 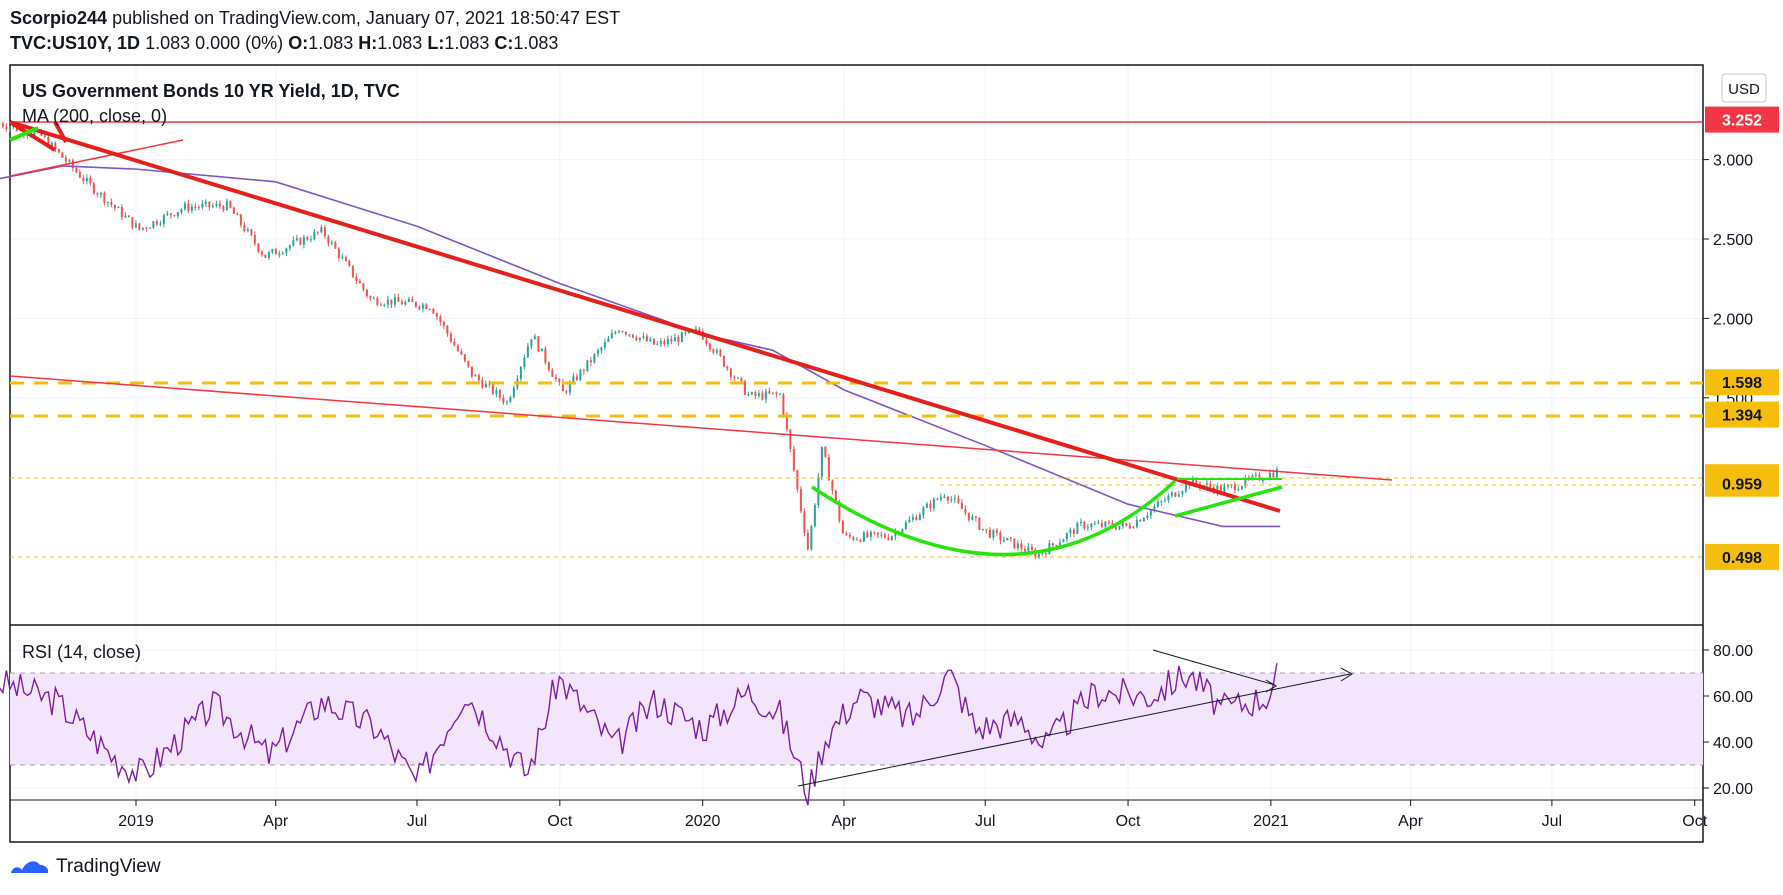 I want to click on cup-curve, so click(x=994, y=518).